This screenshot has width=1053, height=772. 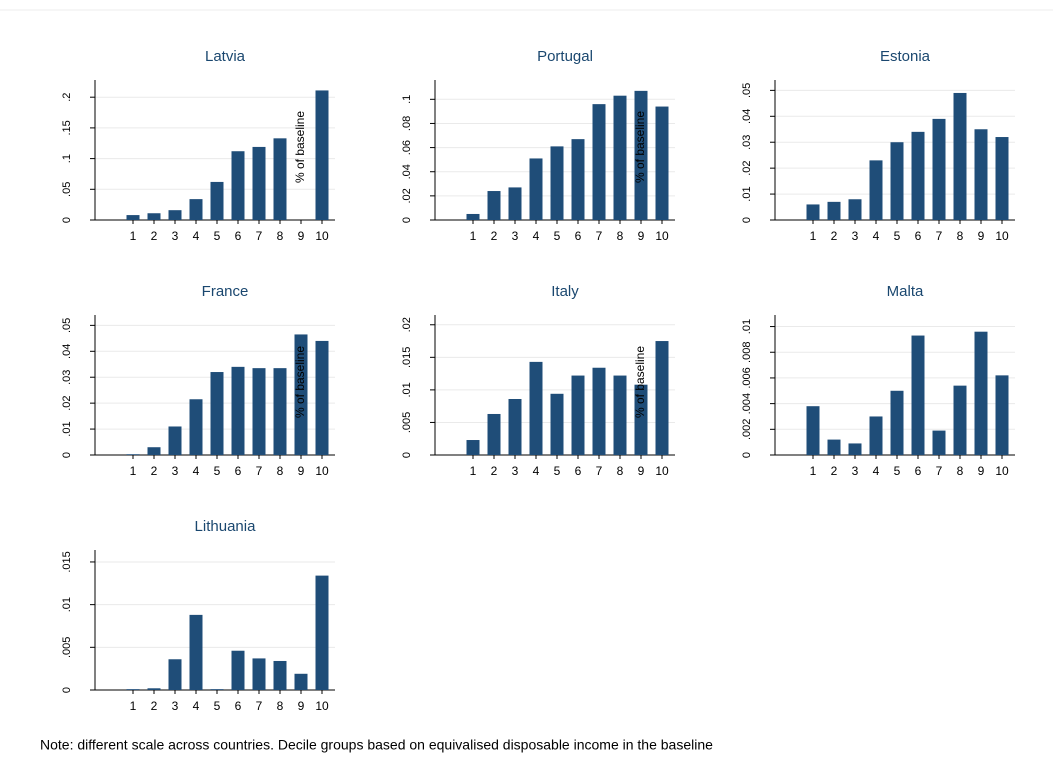 I want to click on y-tick-label: .2, so click(x=67, y=97).